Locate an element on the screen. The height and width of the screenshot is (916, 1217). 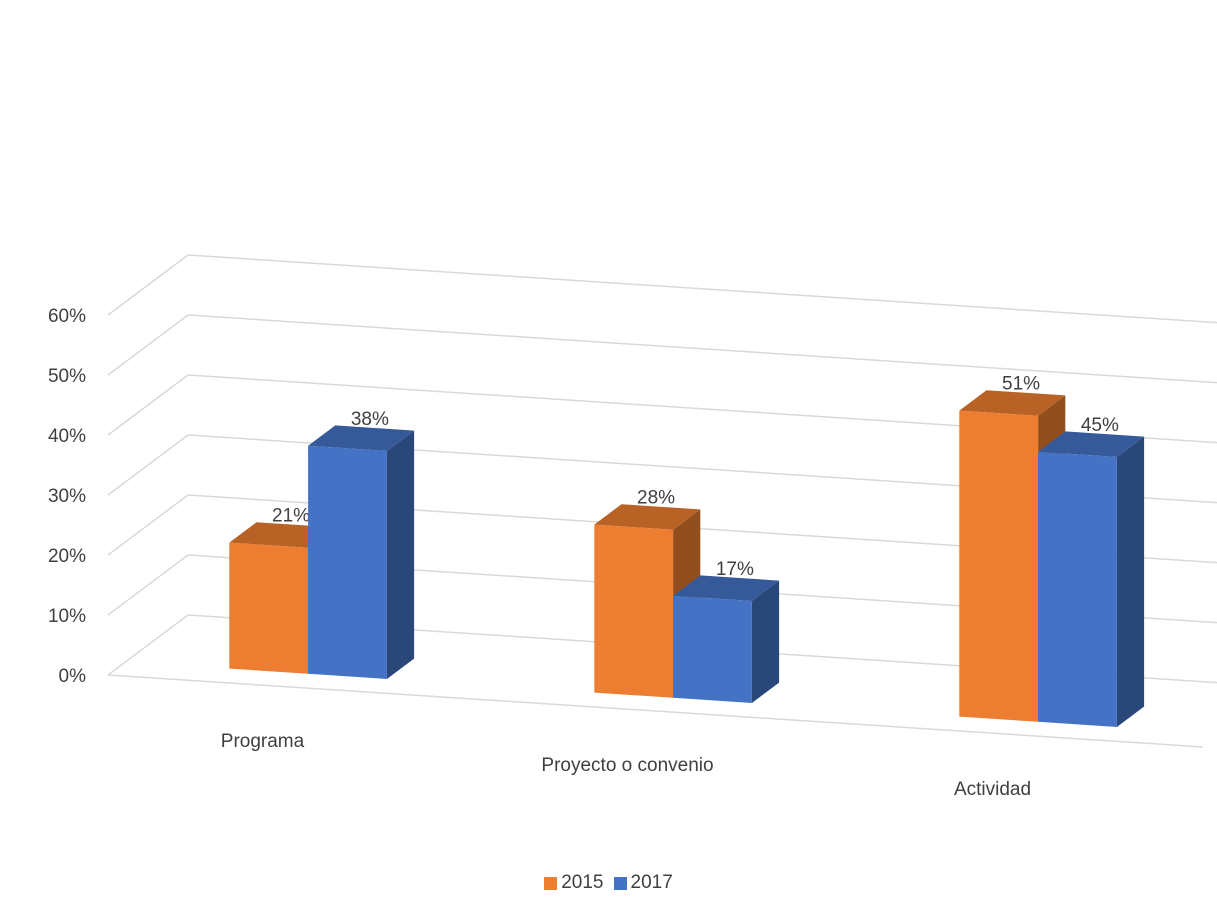
y-tick-label: 40% is located at coordinates (67, 436).